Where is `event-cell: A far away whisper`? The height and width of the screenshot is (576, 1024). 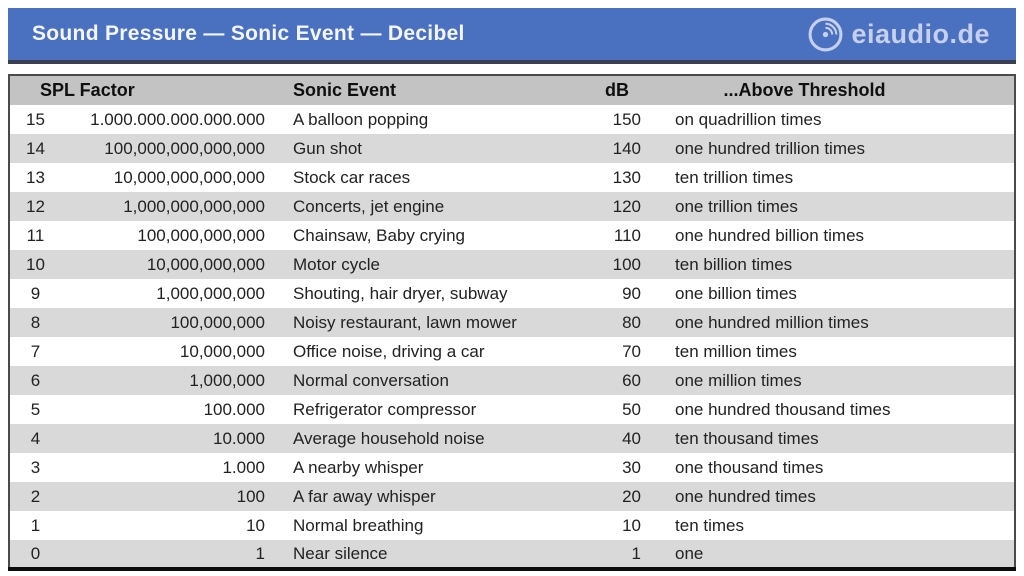
event-cell: A far away whisper is located at coordinates (364, 496).